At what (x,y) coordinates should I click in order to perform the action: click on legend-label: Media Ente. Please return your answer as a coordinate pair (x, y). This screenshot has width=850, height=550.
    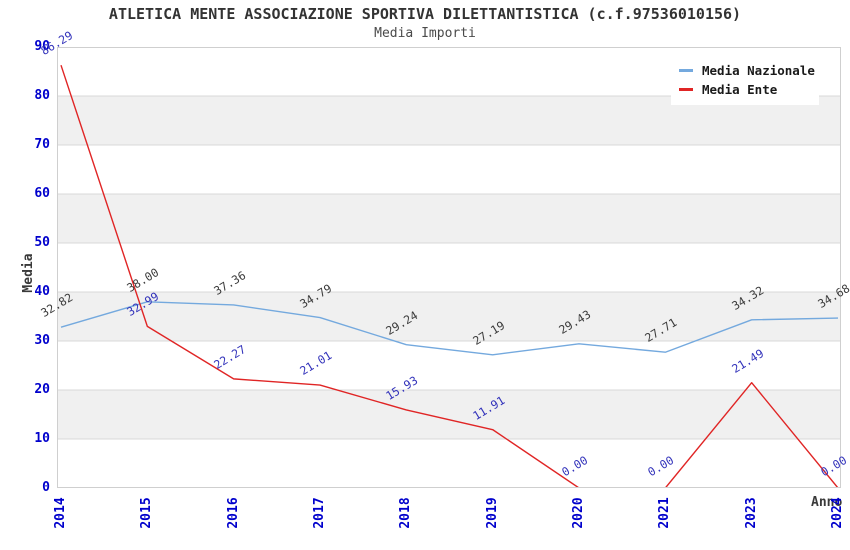
    Looking at the image, I should click on (740, 89).